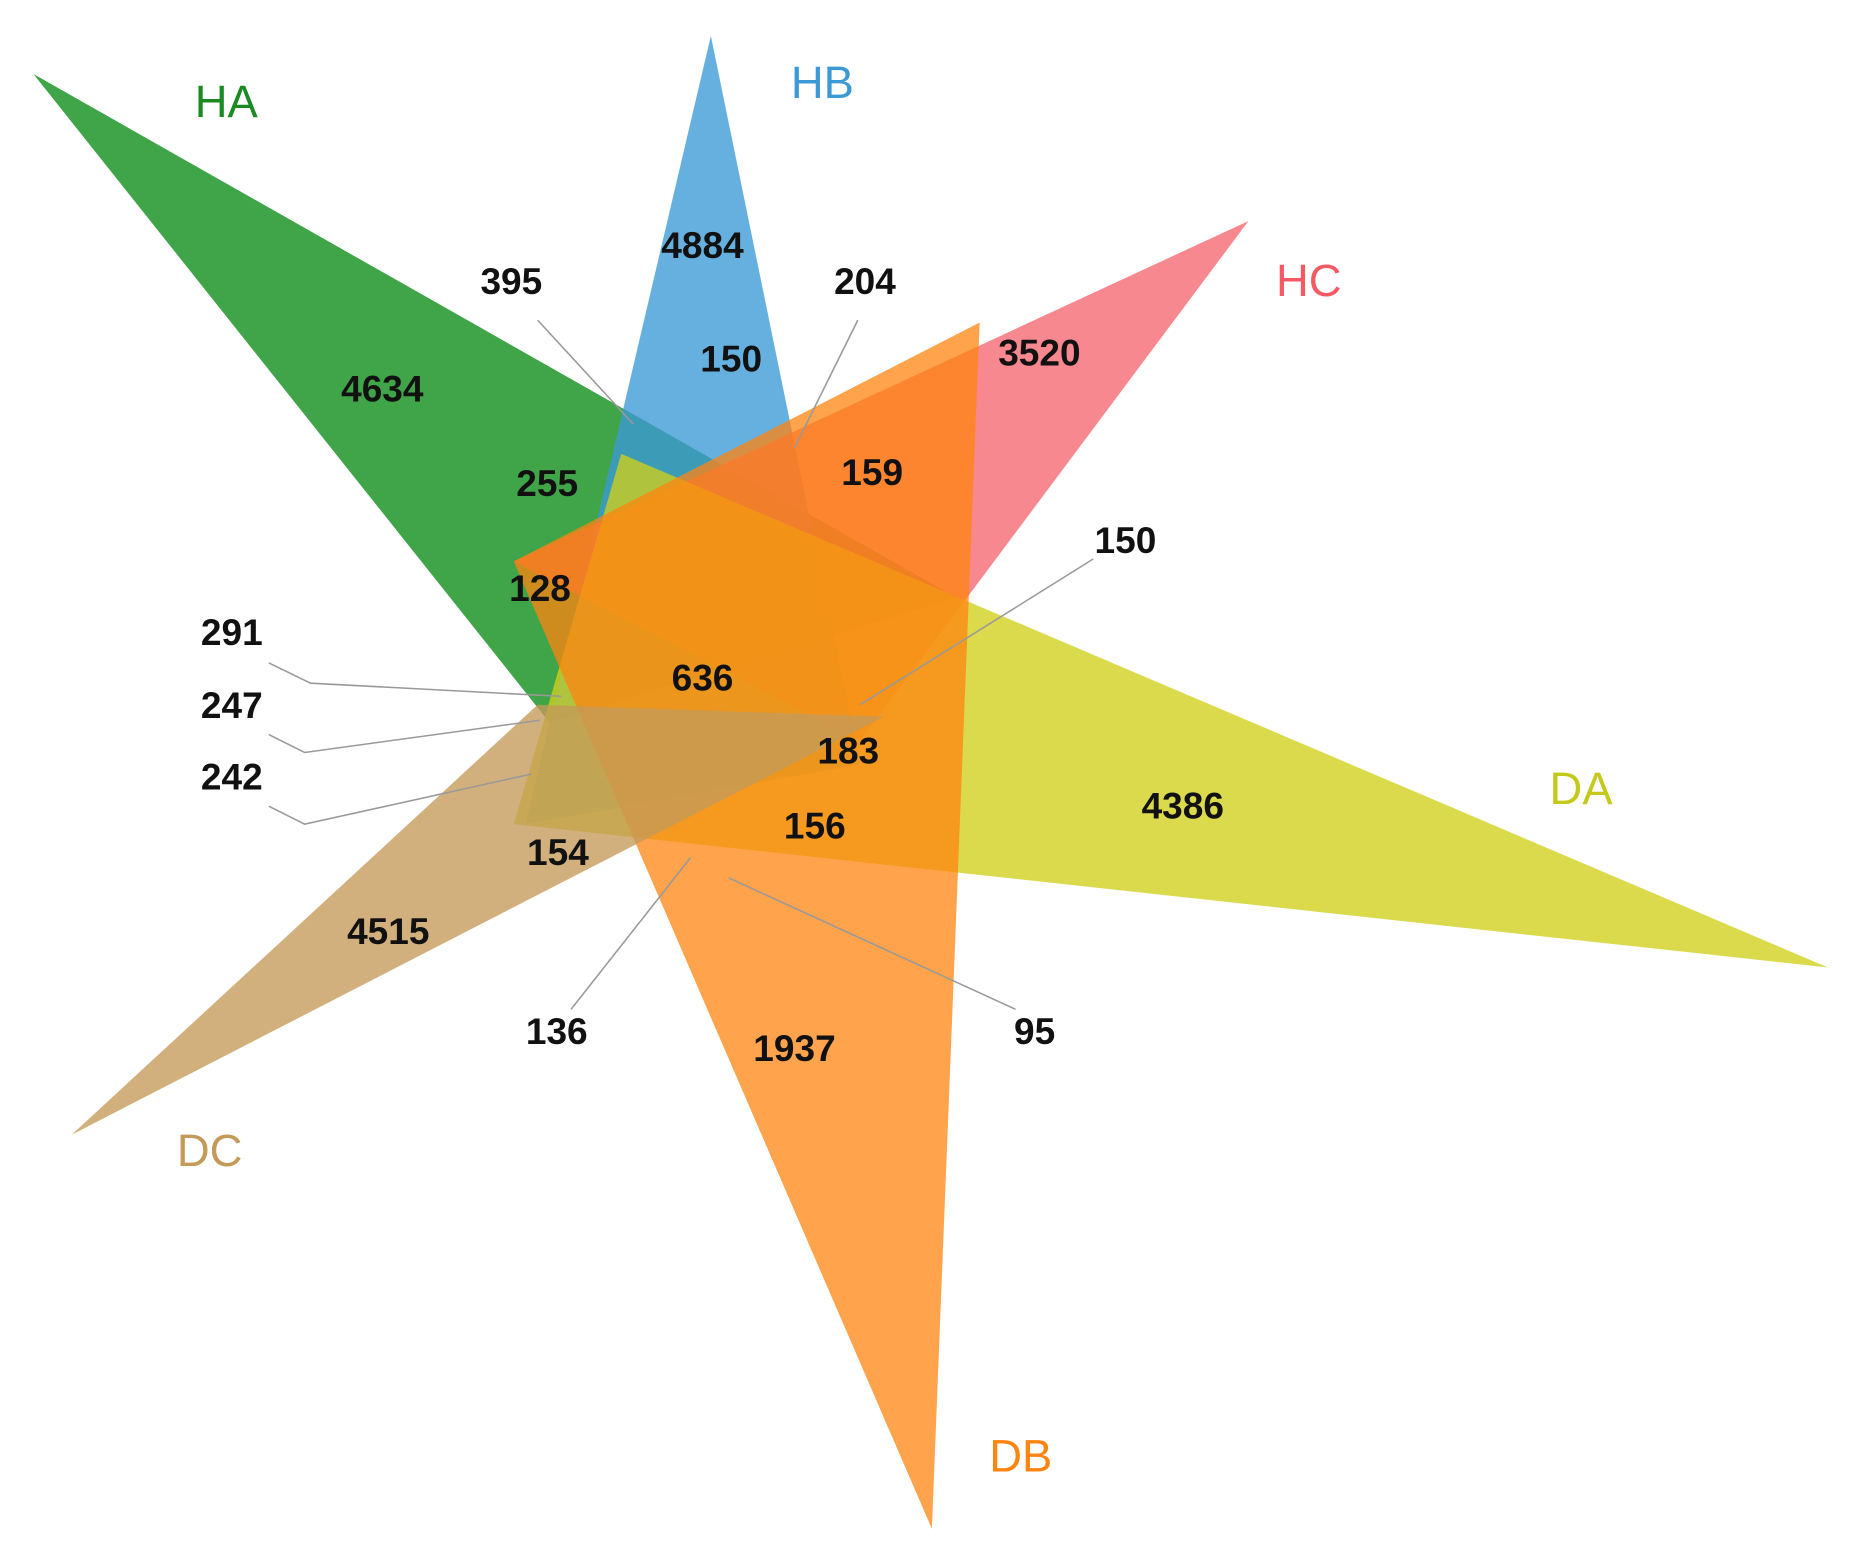 This screenshot has width=1859, height=1542. Describe the element at coordinates (1039, 353) in the screenshot. I see `region-count: 3520` at that location.